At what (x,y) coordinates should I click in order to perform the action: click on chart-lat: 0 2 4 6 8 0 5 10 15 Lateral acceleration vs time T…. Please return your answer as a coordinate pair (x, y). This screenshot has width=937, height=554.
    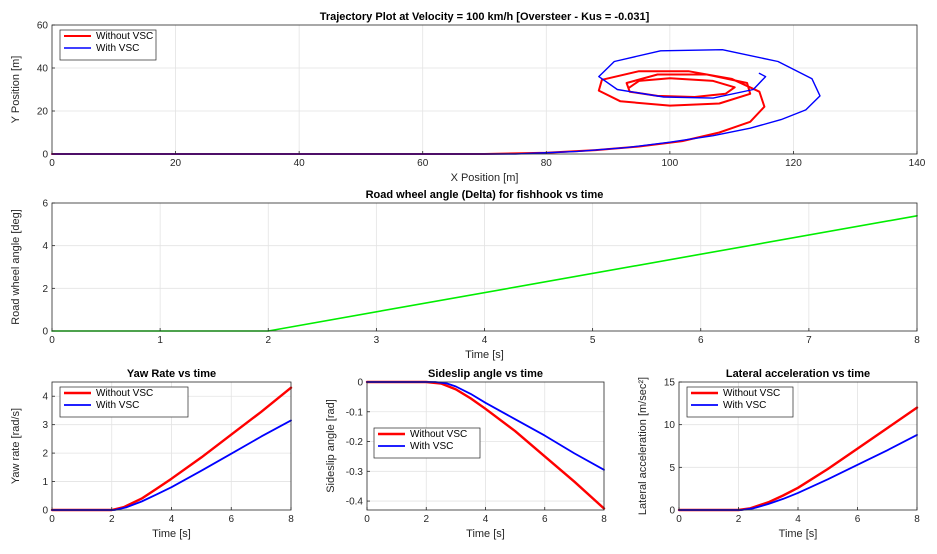
    Looking at the image, I should click on (778, 454).